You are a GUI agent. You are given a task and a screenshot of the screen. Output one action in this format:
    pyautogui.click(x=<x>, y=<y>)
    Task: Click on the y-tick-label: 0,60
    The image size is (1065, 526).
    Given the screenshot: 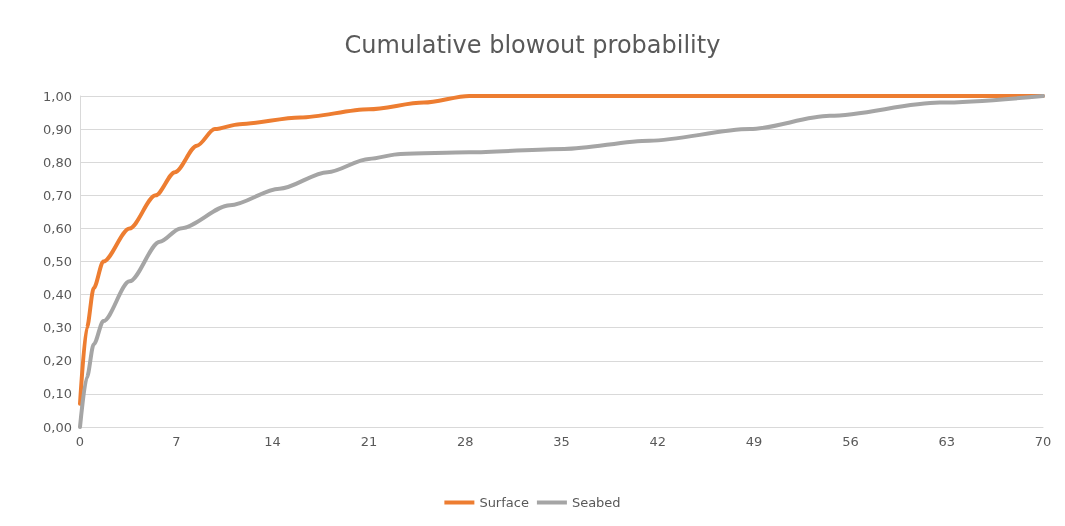 What is the action you would take?
    pyautogui.click(x=57, y=228)
    